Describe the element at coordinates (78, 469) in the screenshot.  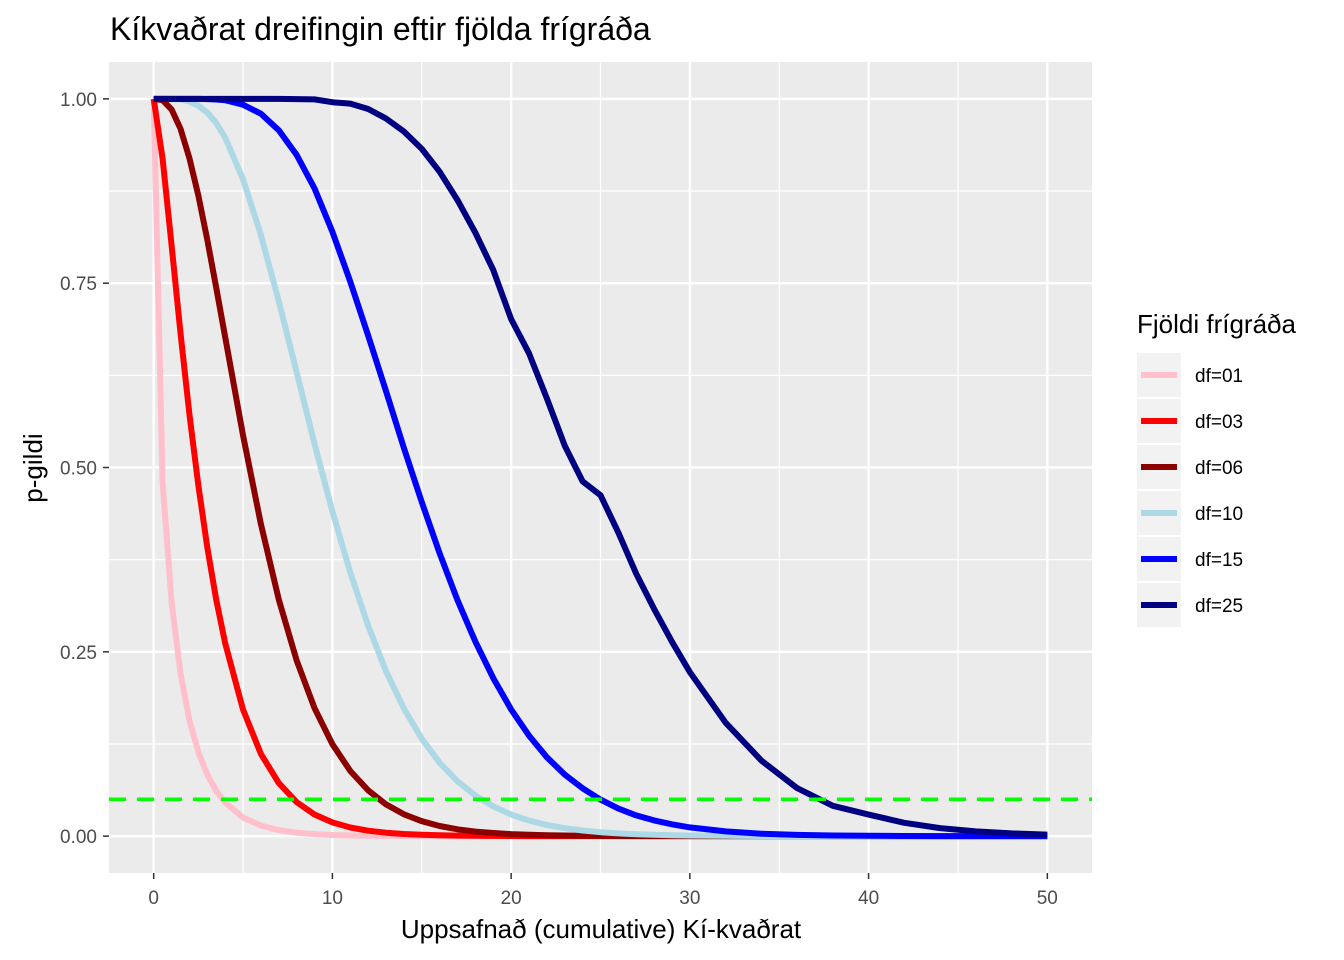
I see `y-tick-label: 0.50` at that location.